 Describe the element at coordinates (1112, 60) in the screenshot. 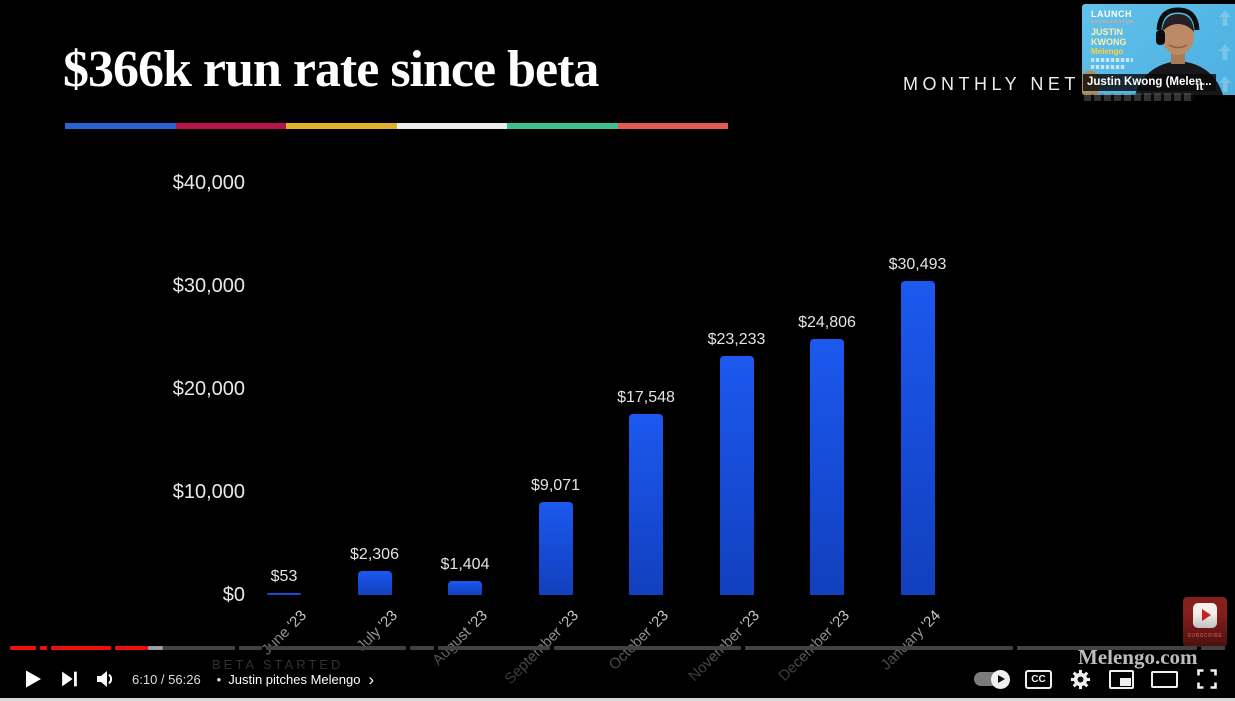

I see `social-handle-line` at that location.